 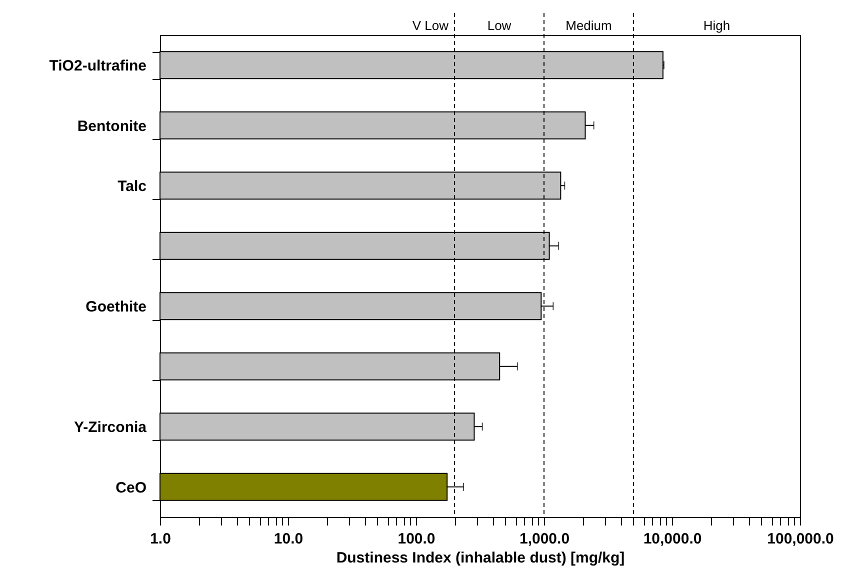 What do you see at coordinates (132, 187) in the screenshot?
I see `y-tick-label: Talc` at bounding box center [132, 187].